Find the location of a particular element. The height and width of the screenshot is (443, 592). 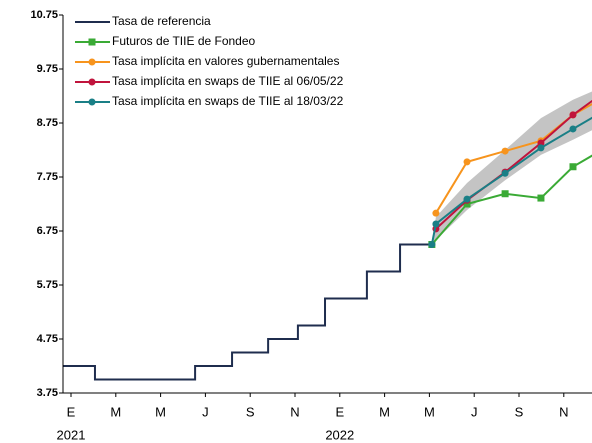

y-tick-label: 9.75 is located at coordinates (47, 69).